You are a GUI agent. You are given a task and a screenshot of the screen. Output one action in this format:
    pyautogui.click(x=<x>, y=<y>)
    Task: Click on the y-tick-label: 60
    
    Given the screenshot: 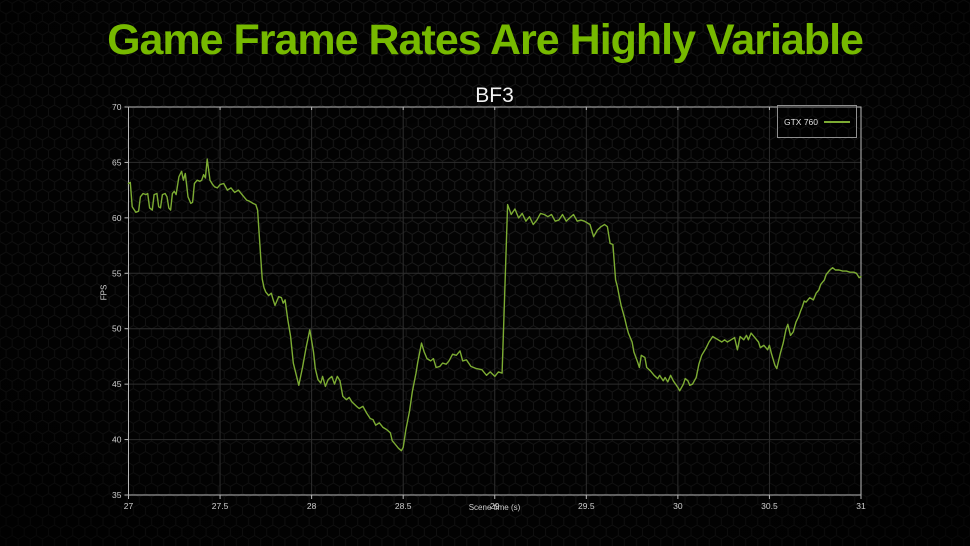 What is the action you would take?
    pyautogui.click(x=117, y=218)
    